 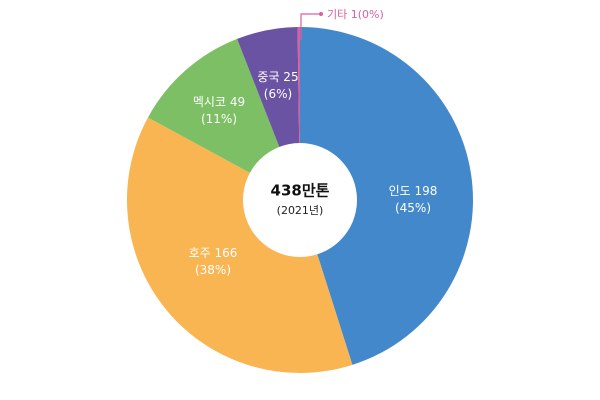 What do you see at coordinates (219, 111) in the screenshot?
I see `slice-label-mexico: 멕시코 49 (11%)` at bounding box center [219, 111].